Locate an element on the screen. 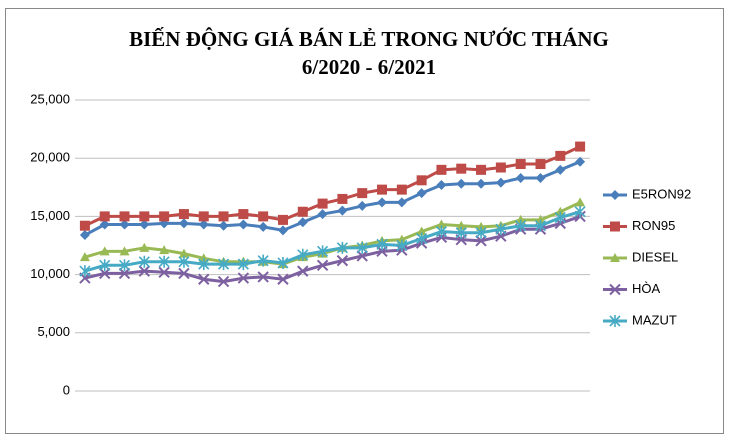  legend-label: HÒA is located at coordinates (646, 288).